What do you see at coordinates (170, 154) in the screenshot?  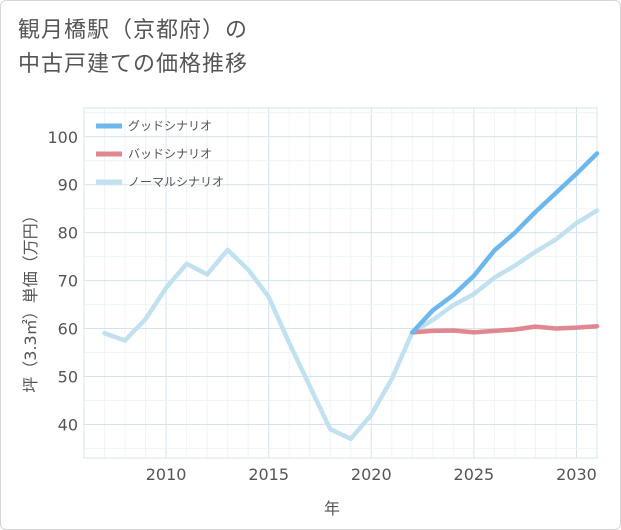 I see `legend-label: バッドシナリオ` at bounding box center [170, 154].